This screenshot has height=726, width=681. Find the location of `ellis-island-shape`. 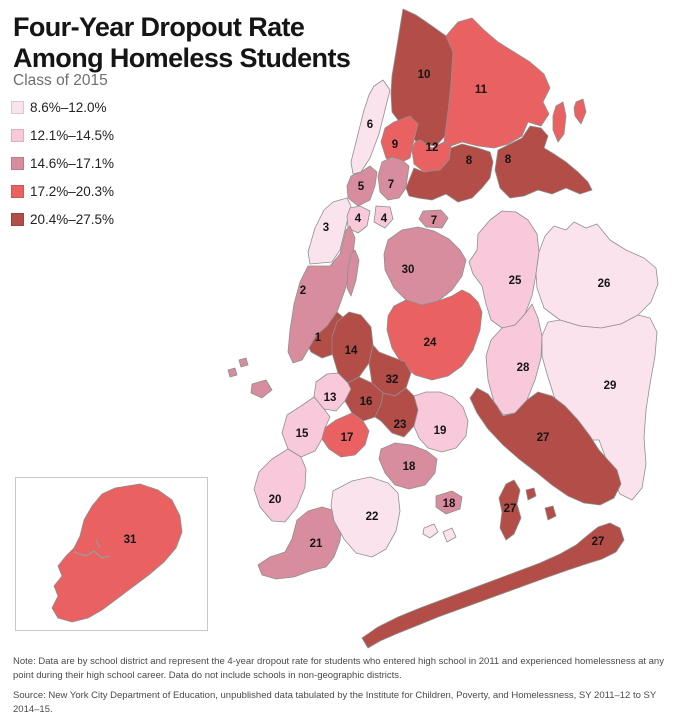

ellis-island-shape is located at coordinates (243, 362).